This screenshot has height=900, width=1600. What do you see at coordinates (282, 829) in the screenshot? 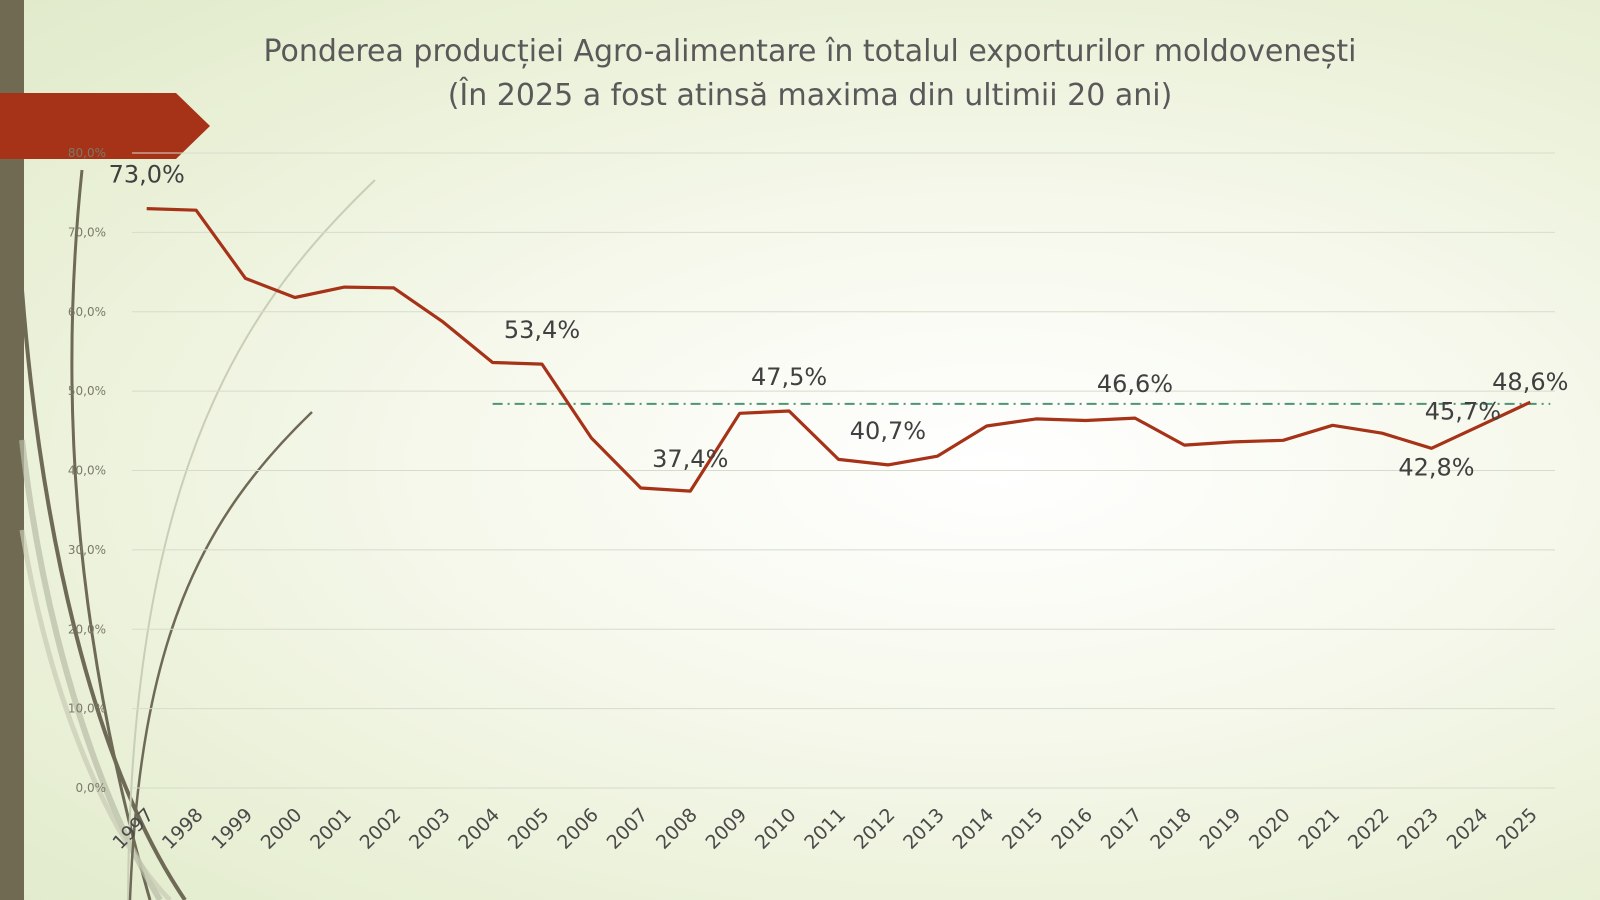
I see `x-tick-label: 2000` at bounding box center [282, 829].